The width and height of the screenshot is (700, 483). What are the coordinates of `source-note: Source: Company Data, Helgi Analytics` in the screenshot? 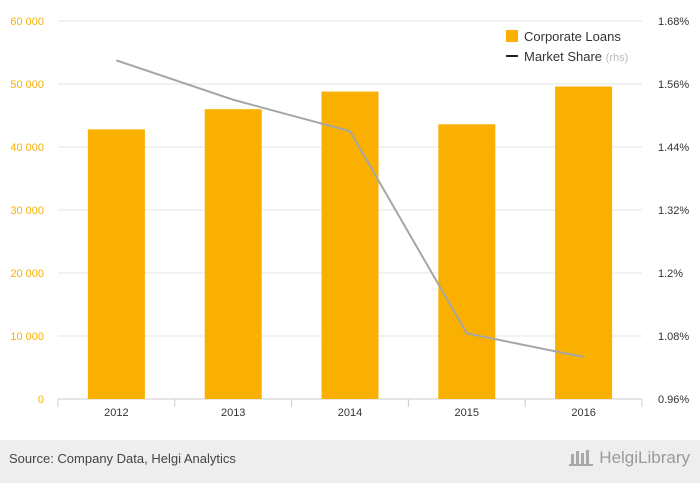 It's located at (122, 458).